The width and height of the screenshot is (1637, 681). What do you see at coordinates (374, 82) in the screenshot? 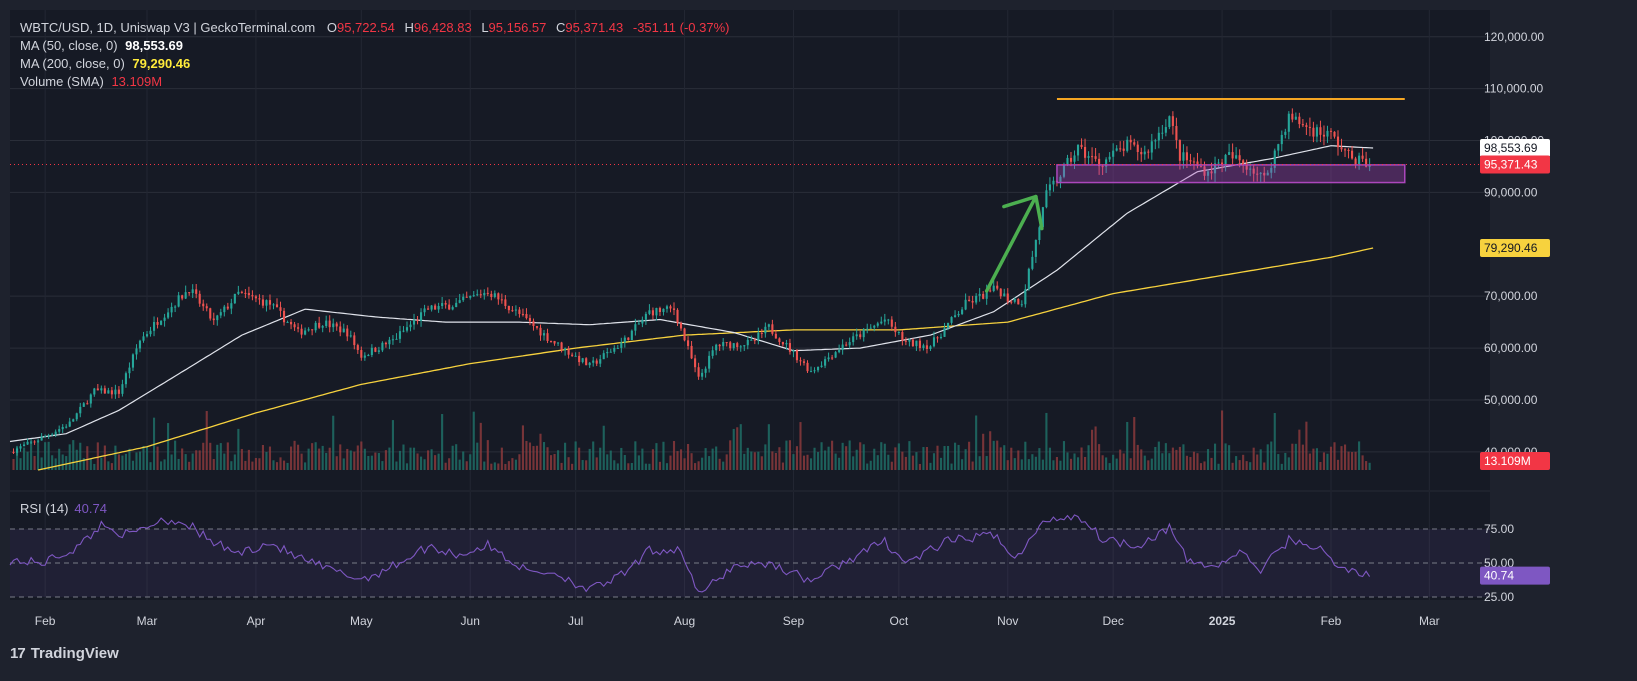
I see `volume-legend-row: Volume (SMA) 13.109M` at bounding box center [374, 82].